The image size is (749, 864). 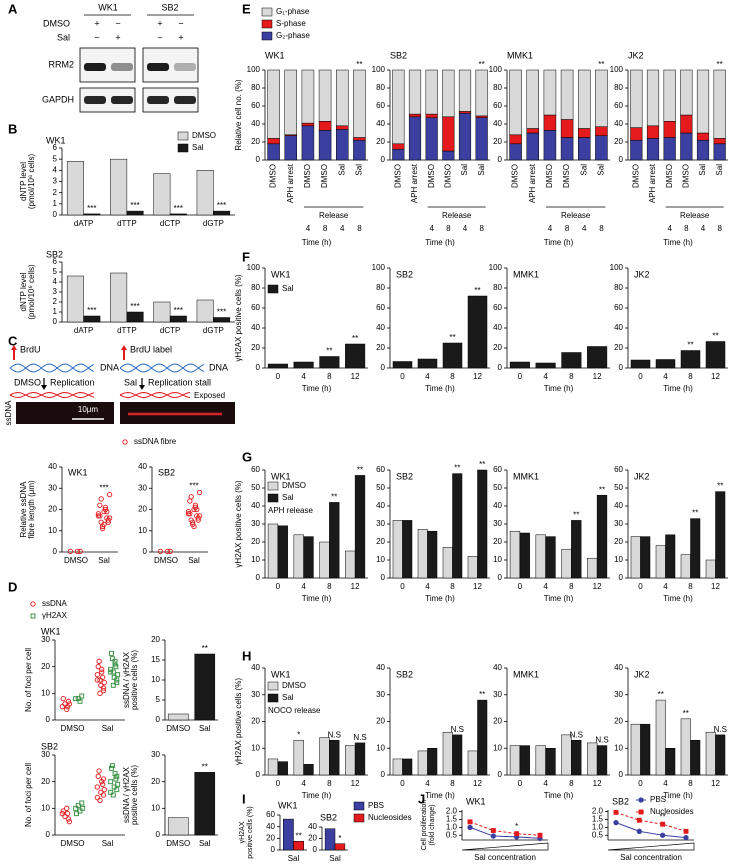 What do you see at coordinates (380, 487) in the screenshot?
I see `y-tick-label: 50` at bounding box center [380, 487].